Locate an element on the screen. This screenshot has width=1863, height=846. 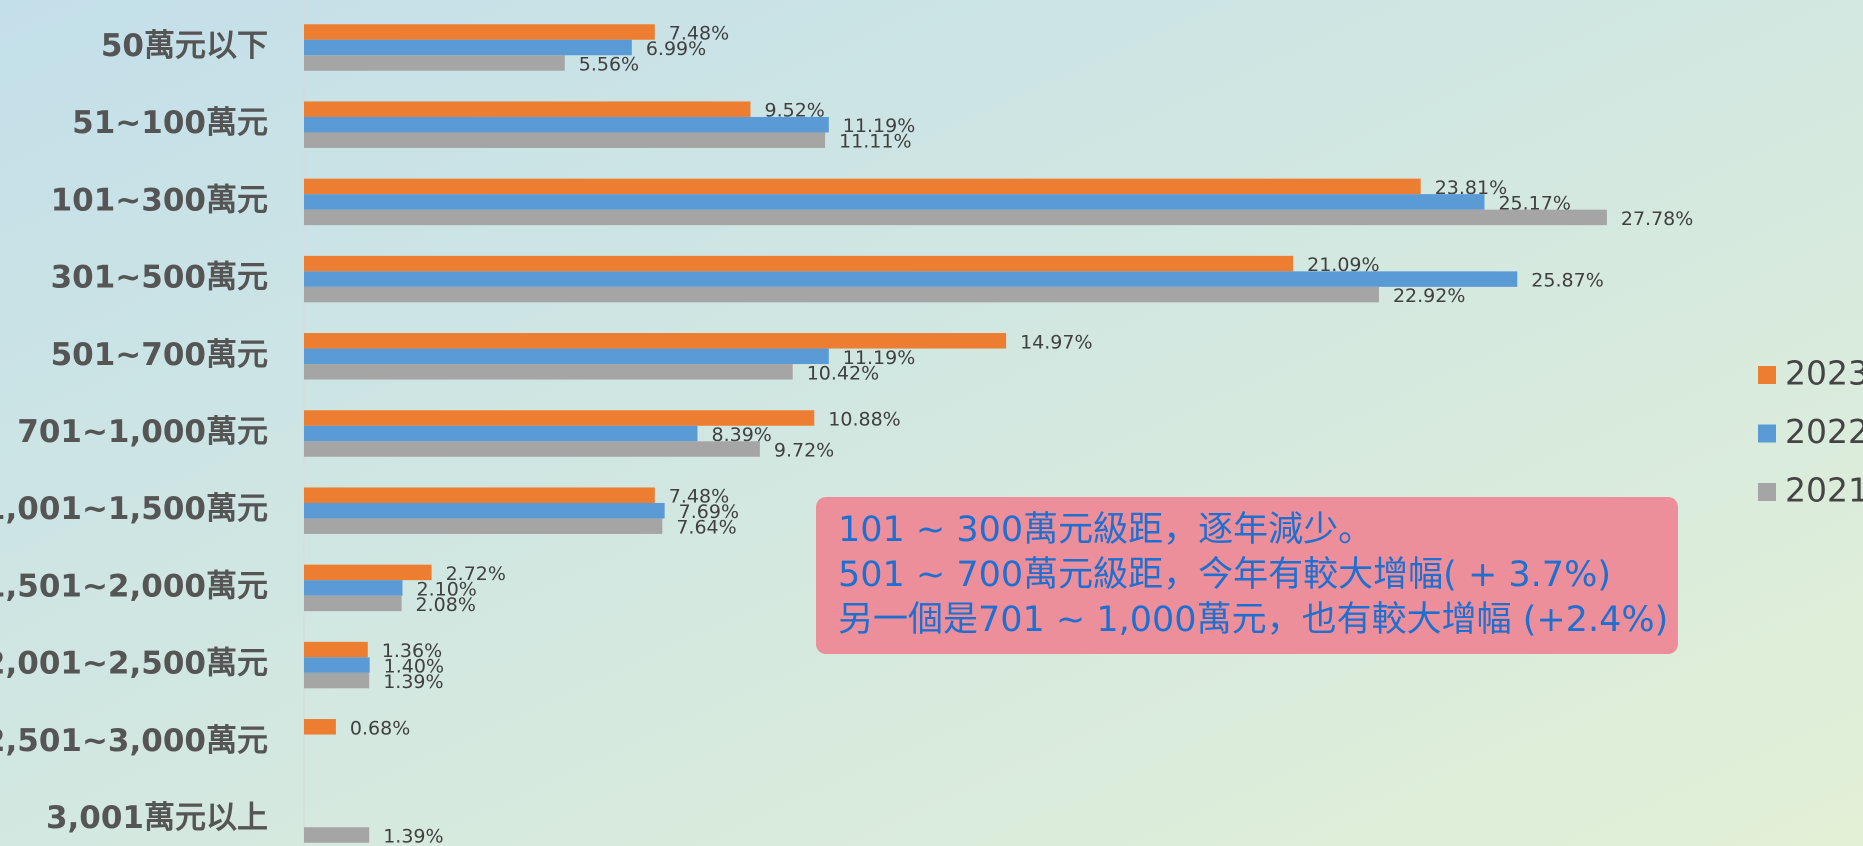
legend-label: 2023 is located at coordinates (1824, 373).